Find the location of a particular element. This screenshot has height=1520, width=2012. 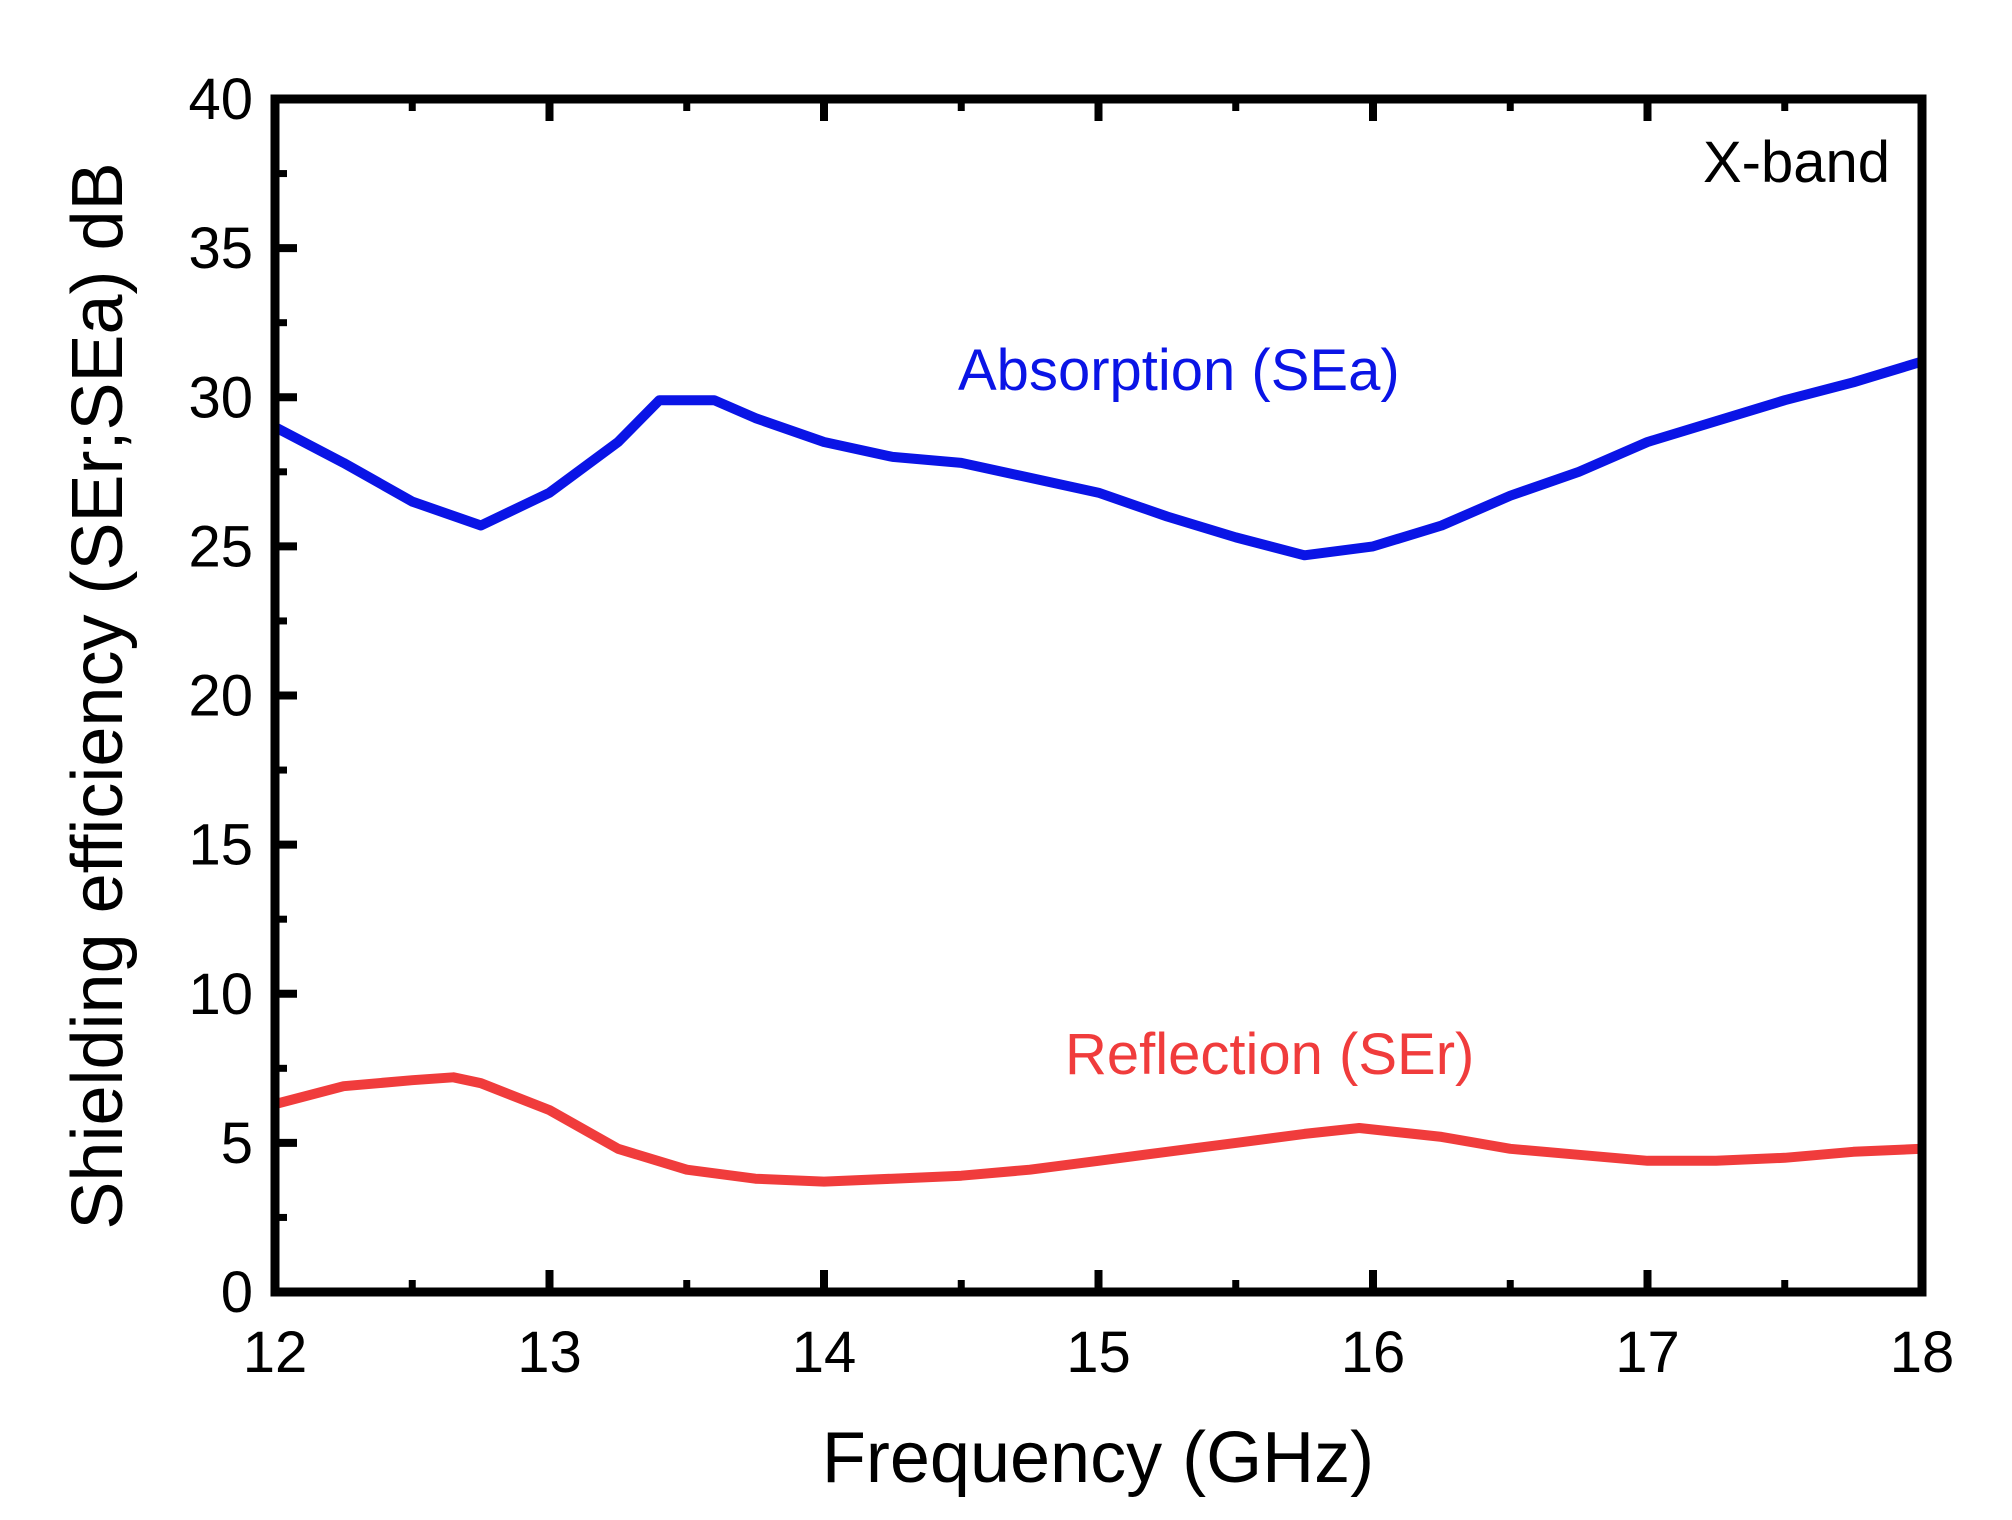

x-tick-label: 16 is located at coordinates (1373, 1352).